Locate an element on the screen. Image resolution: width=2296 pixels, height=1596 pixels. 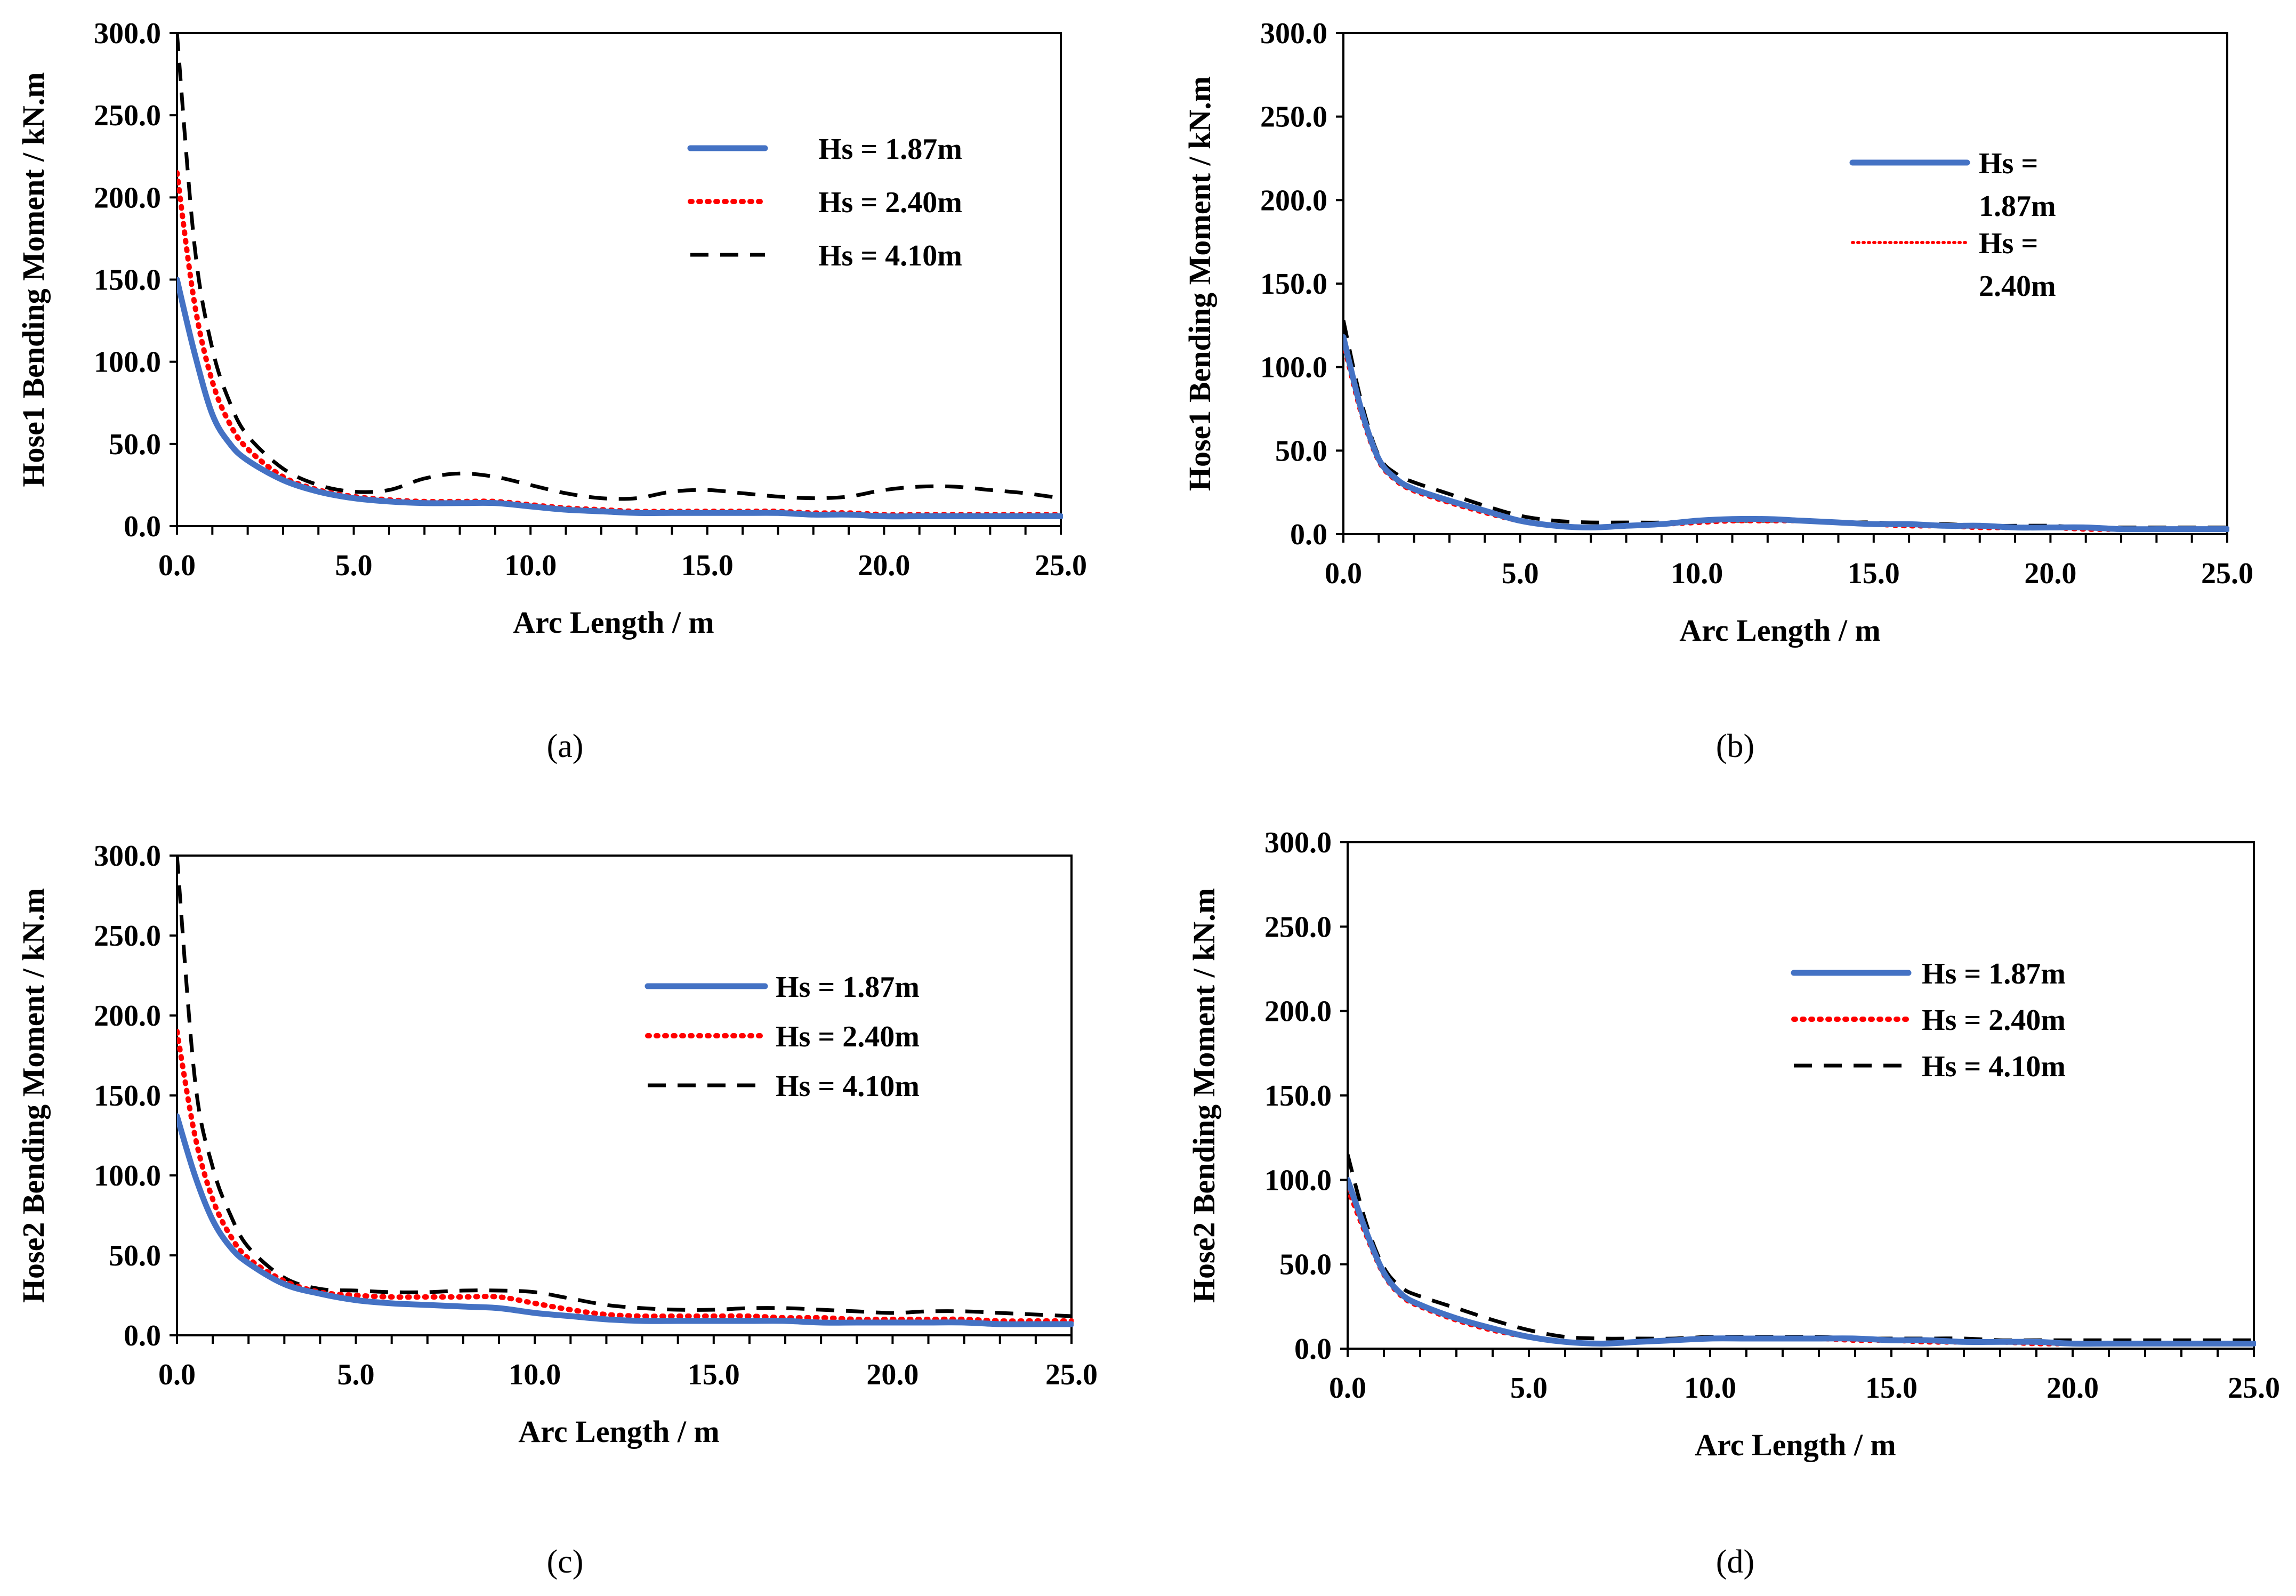
panel-caption: (c) is located at coordinates (565, 1562).